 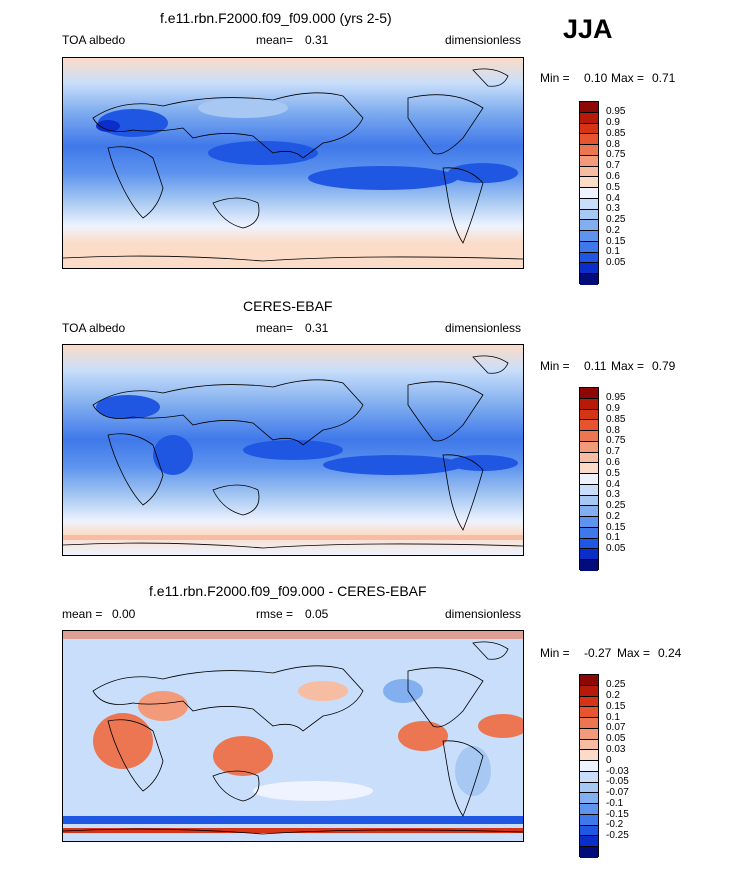 I want to click on panel3-rmse-label: rmse =, so click(x=275, y=614).